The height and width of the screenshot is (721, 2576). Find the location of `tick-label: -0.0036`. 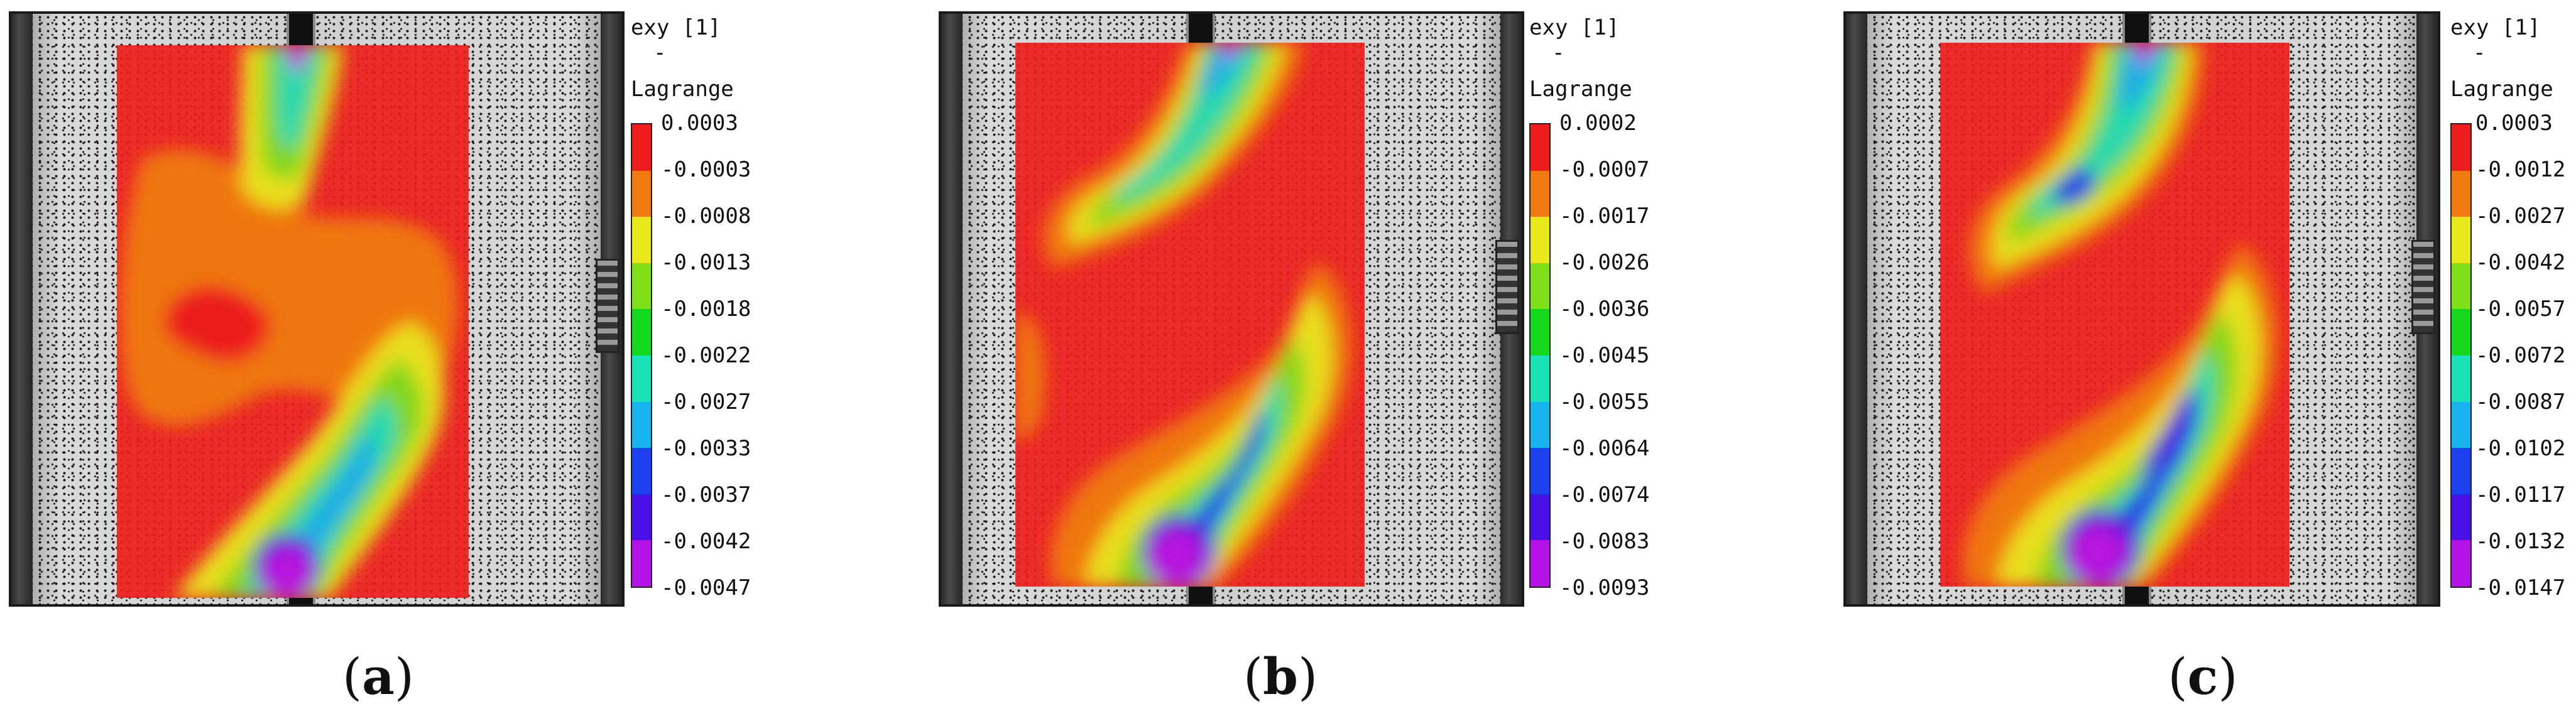

tick-label: -0.0036 is located at coordinates (1604, 309).